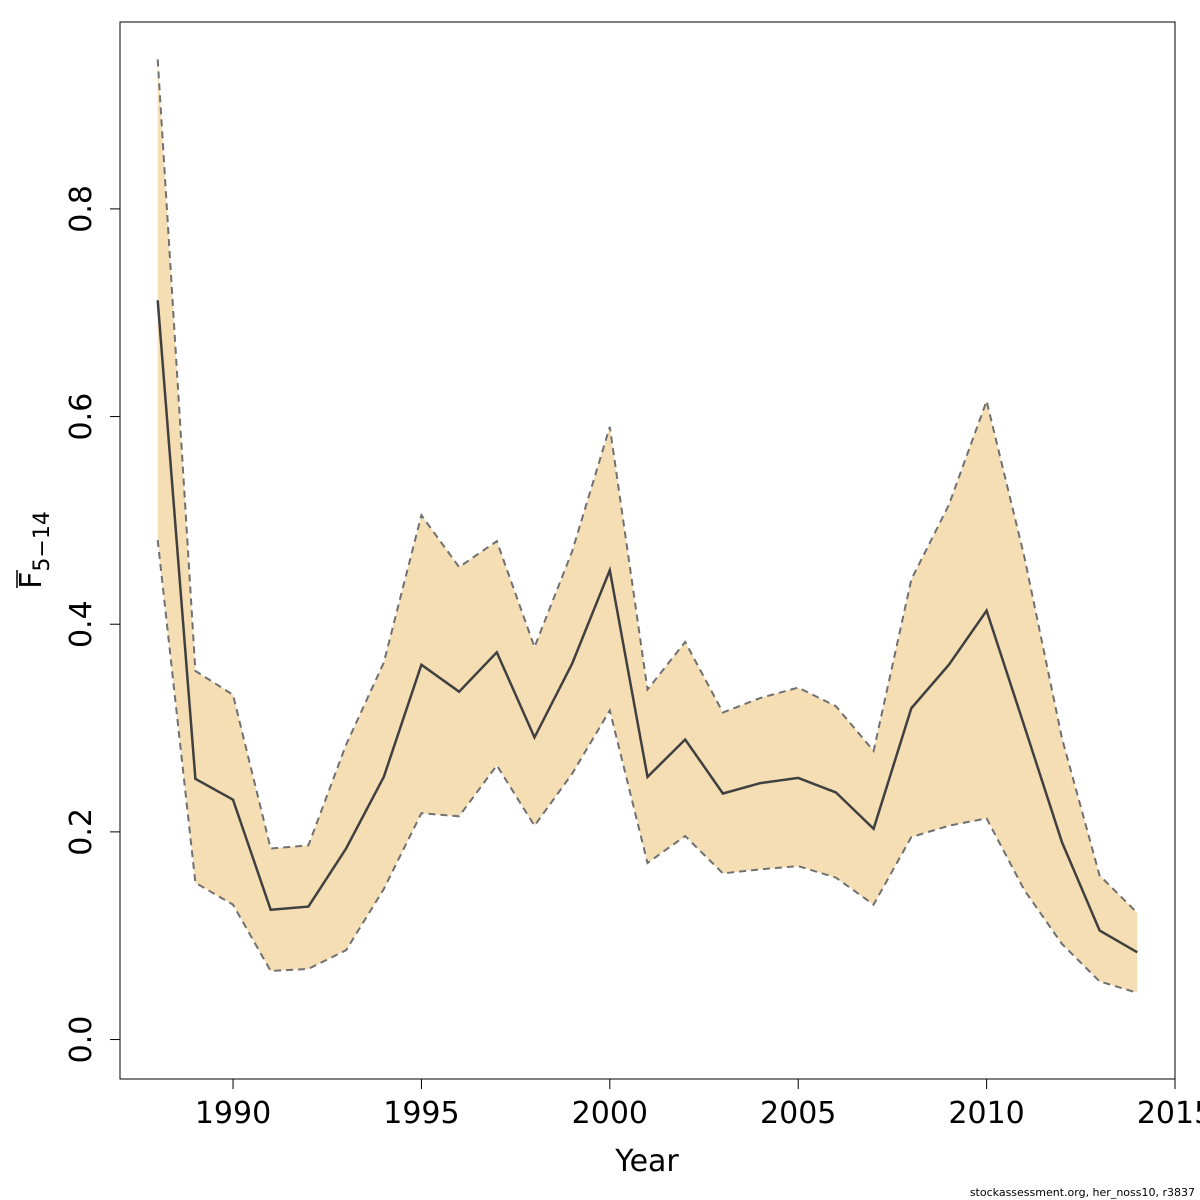  Describe the element at coordinates (81, 1040) in the screenshot. I see `y-tick-label: 0.0` at that location.